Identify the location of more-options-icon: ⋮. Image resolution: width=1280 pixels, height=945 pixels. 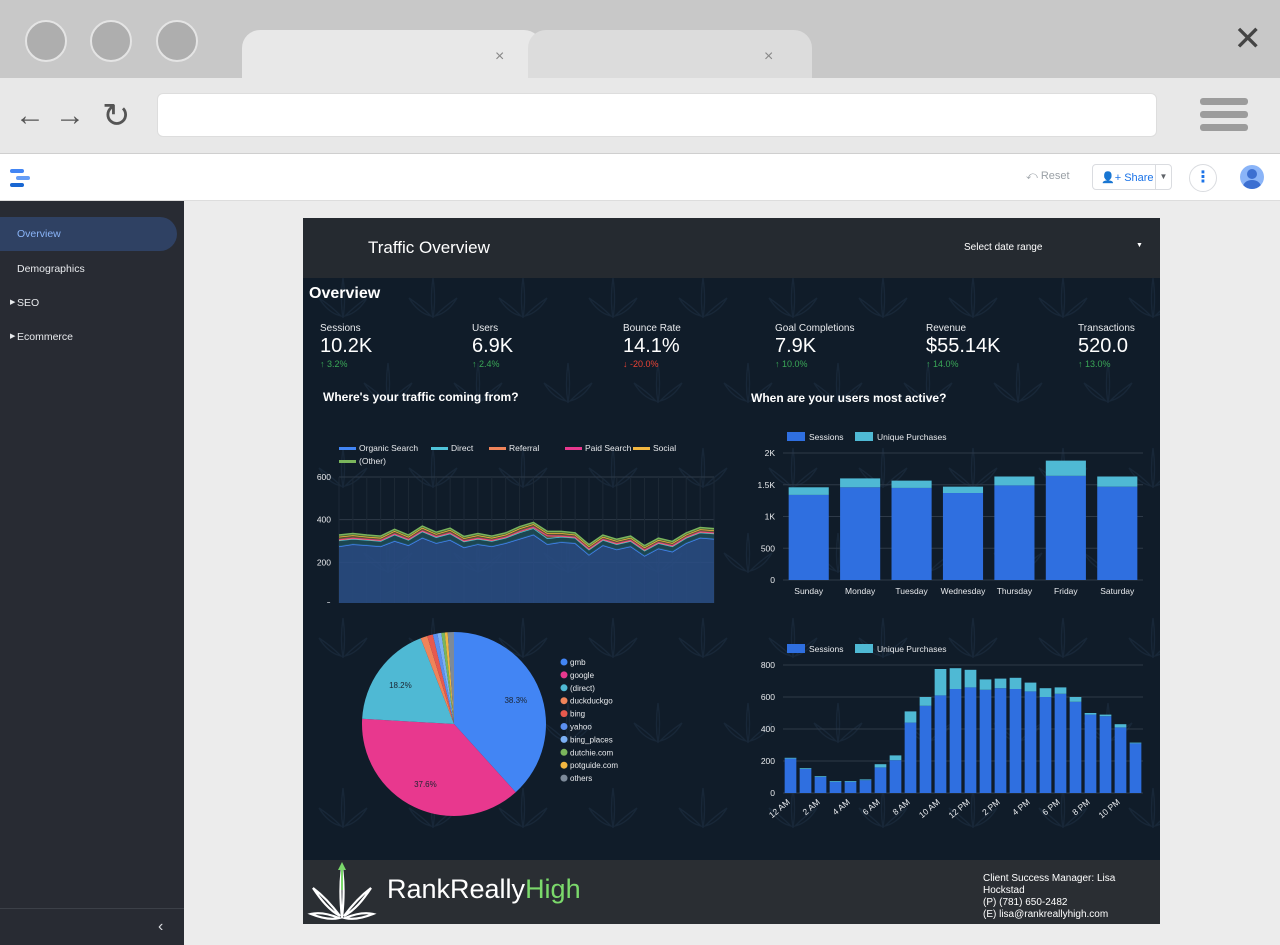
(1203, 178).